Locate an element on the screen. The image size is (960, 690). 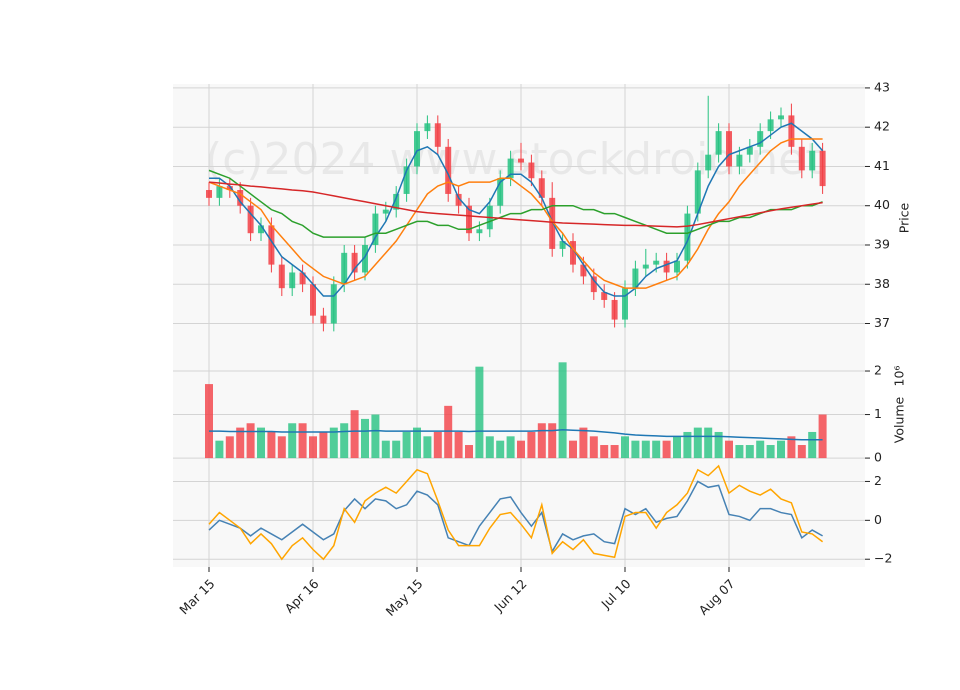
x-tick-label: Apr 16 is located at coordinates (302, 596).